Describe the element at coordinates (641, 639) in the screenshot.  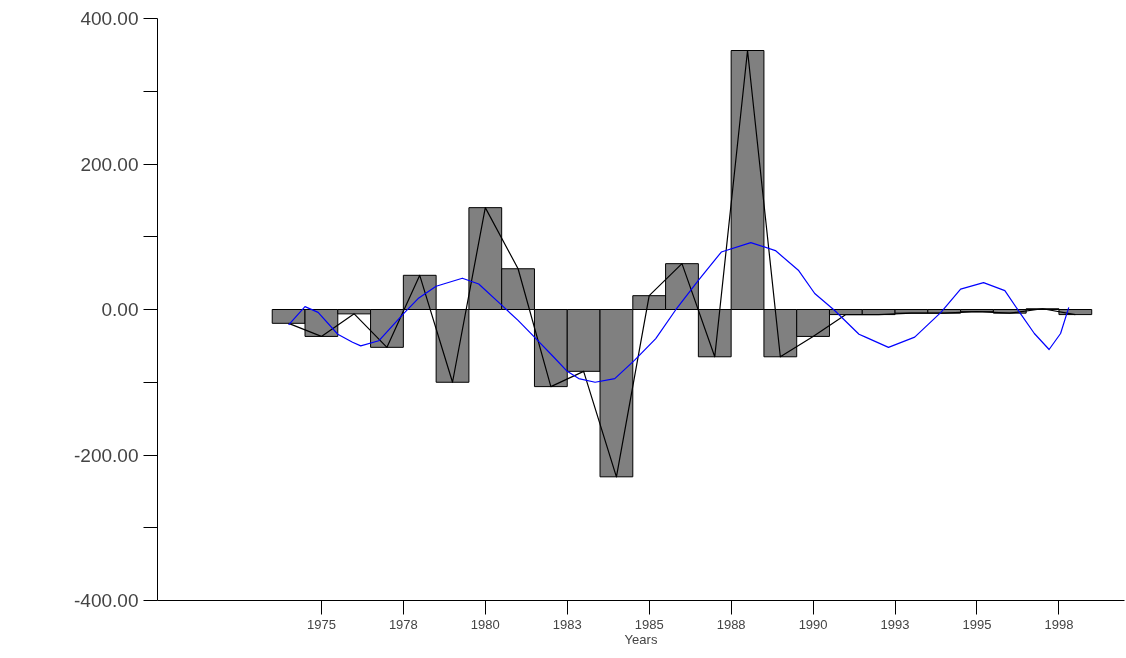
I see `x-axis-title: Years` at that location.